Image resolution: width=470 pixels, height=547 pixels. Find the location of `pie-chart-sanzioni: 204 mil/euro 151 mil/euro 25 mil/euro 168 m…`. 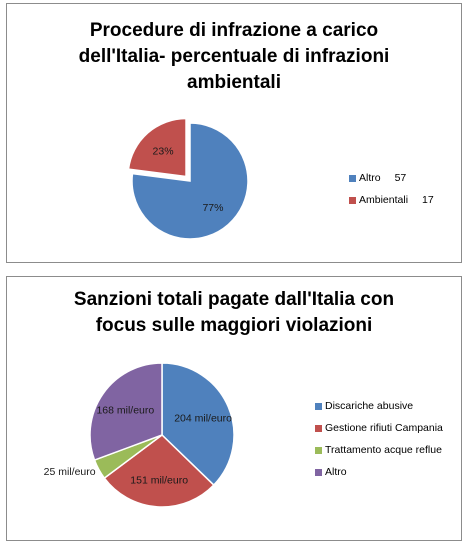

pie-chart-sanzioni: 204 mil/euro 151 mil/euro 25 mil/euro 168 m… is located at coordinates (139, 435).